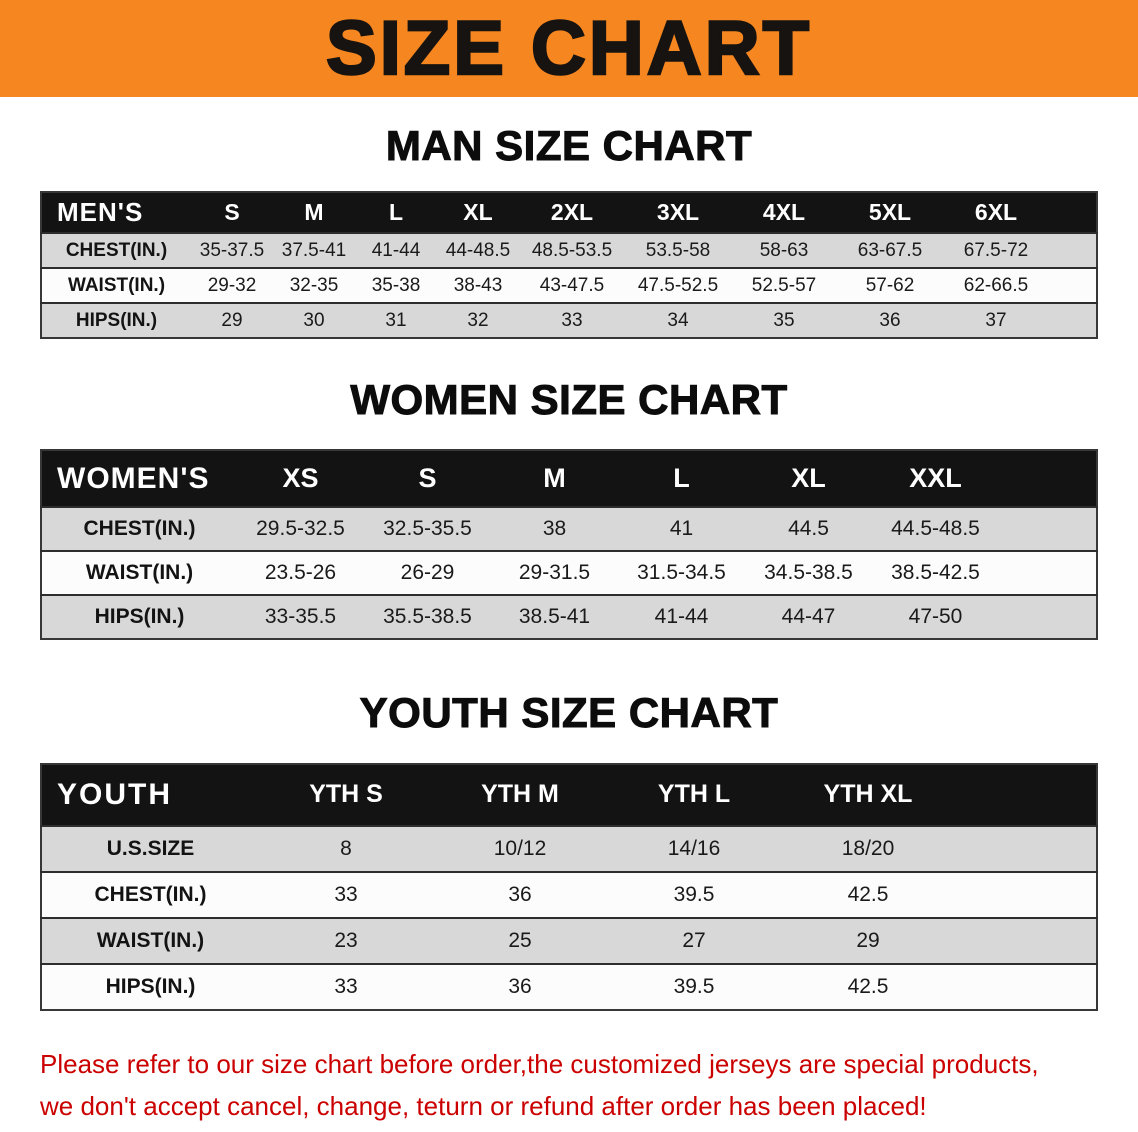 This screenshot has height=1132, width=1138. I want to click on size-value-cell: 35-37.5, so click(232, 250).